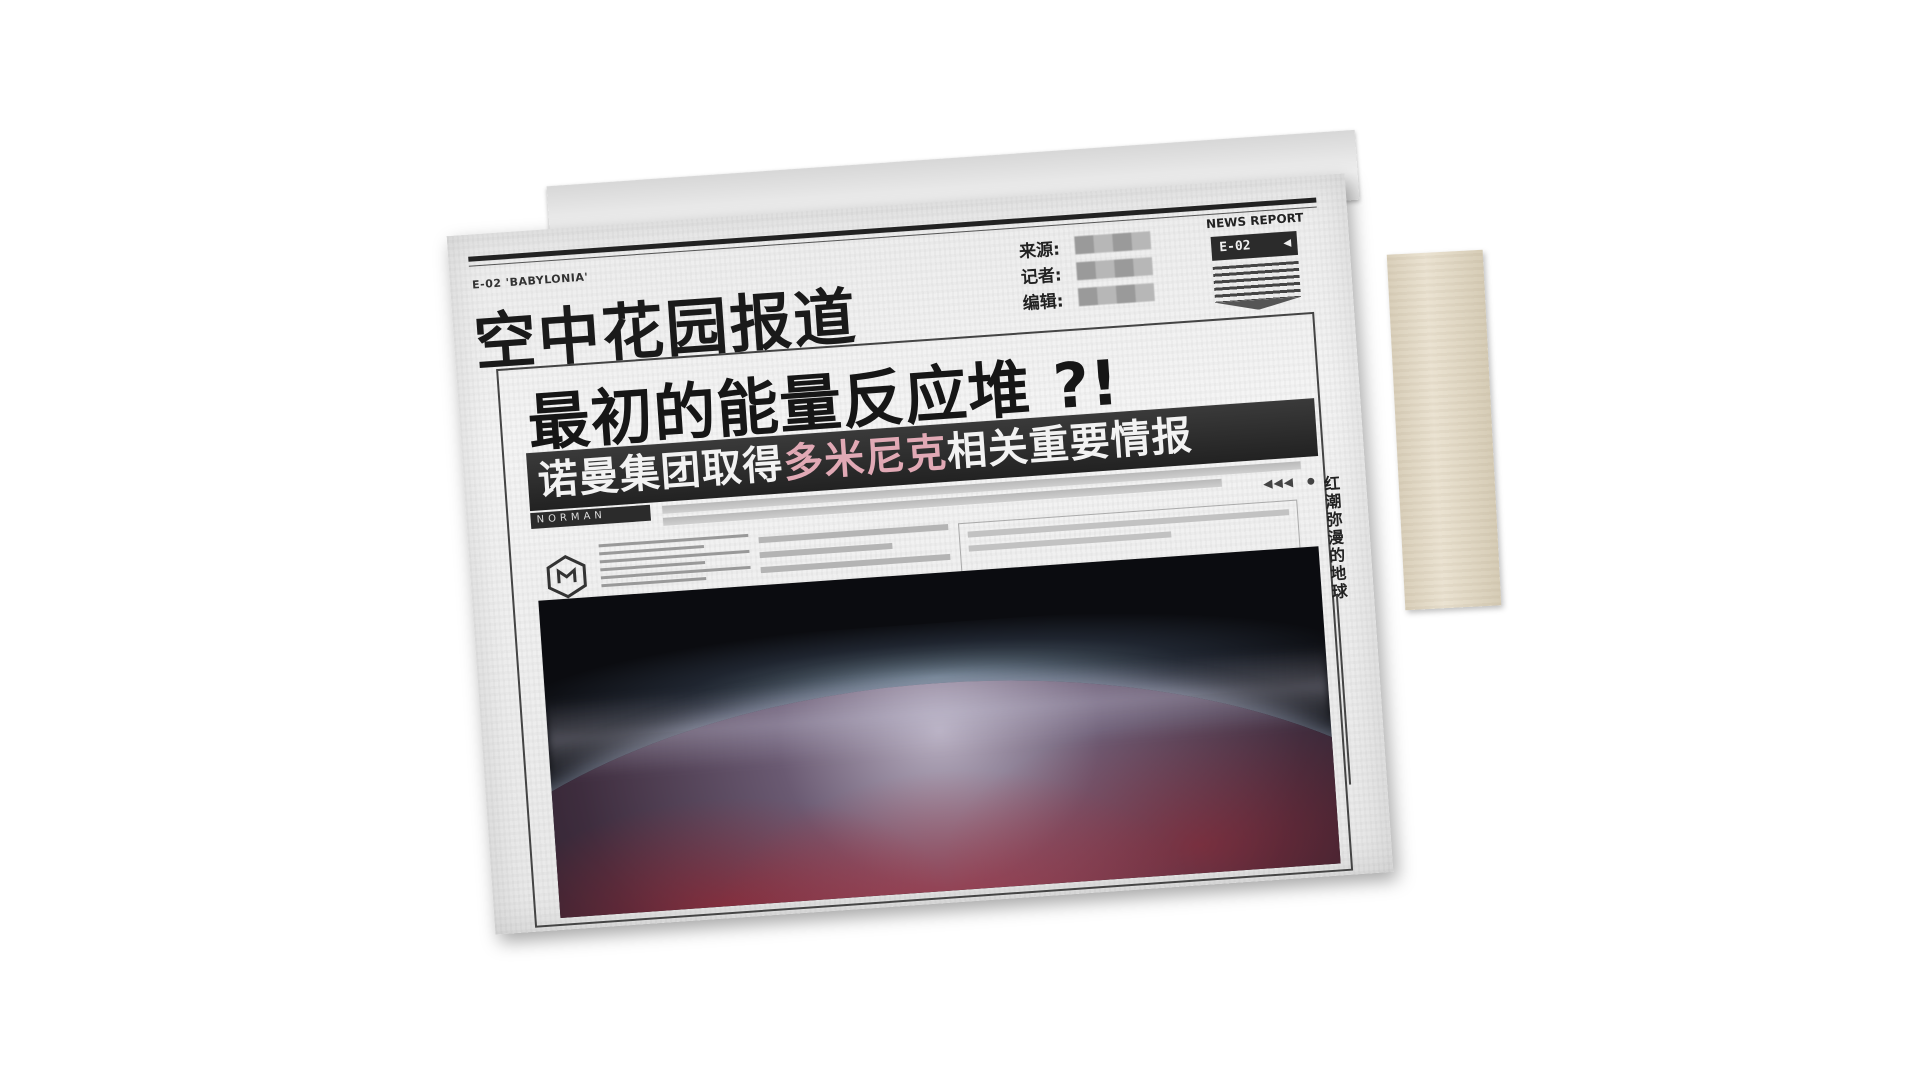 This screenshot has height=1080, width=1920. I want to click on side-small-label: ●, so click(1311, 481).